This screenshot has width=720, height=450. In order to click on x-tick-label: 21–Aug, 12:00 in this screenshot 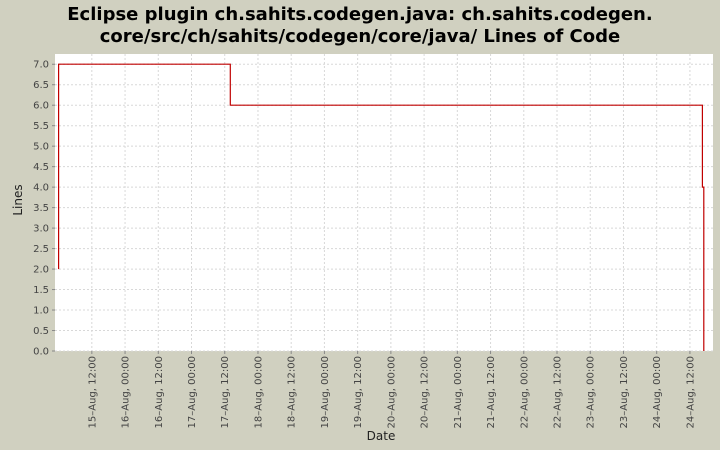, I will do `click(491, 392)`.